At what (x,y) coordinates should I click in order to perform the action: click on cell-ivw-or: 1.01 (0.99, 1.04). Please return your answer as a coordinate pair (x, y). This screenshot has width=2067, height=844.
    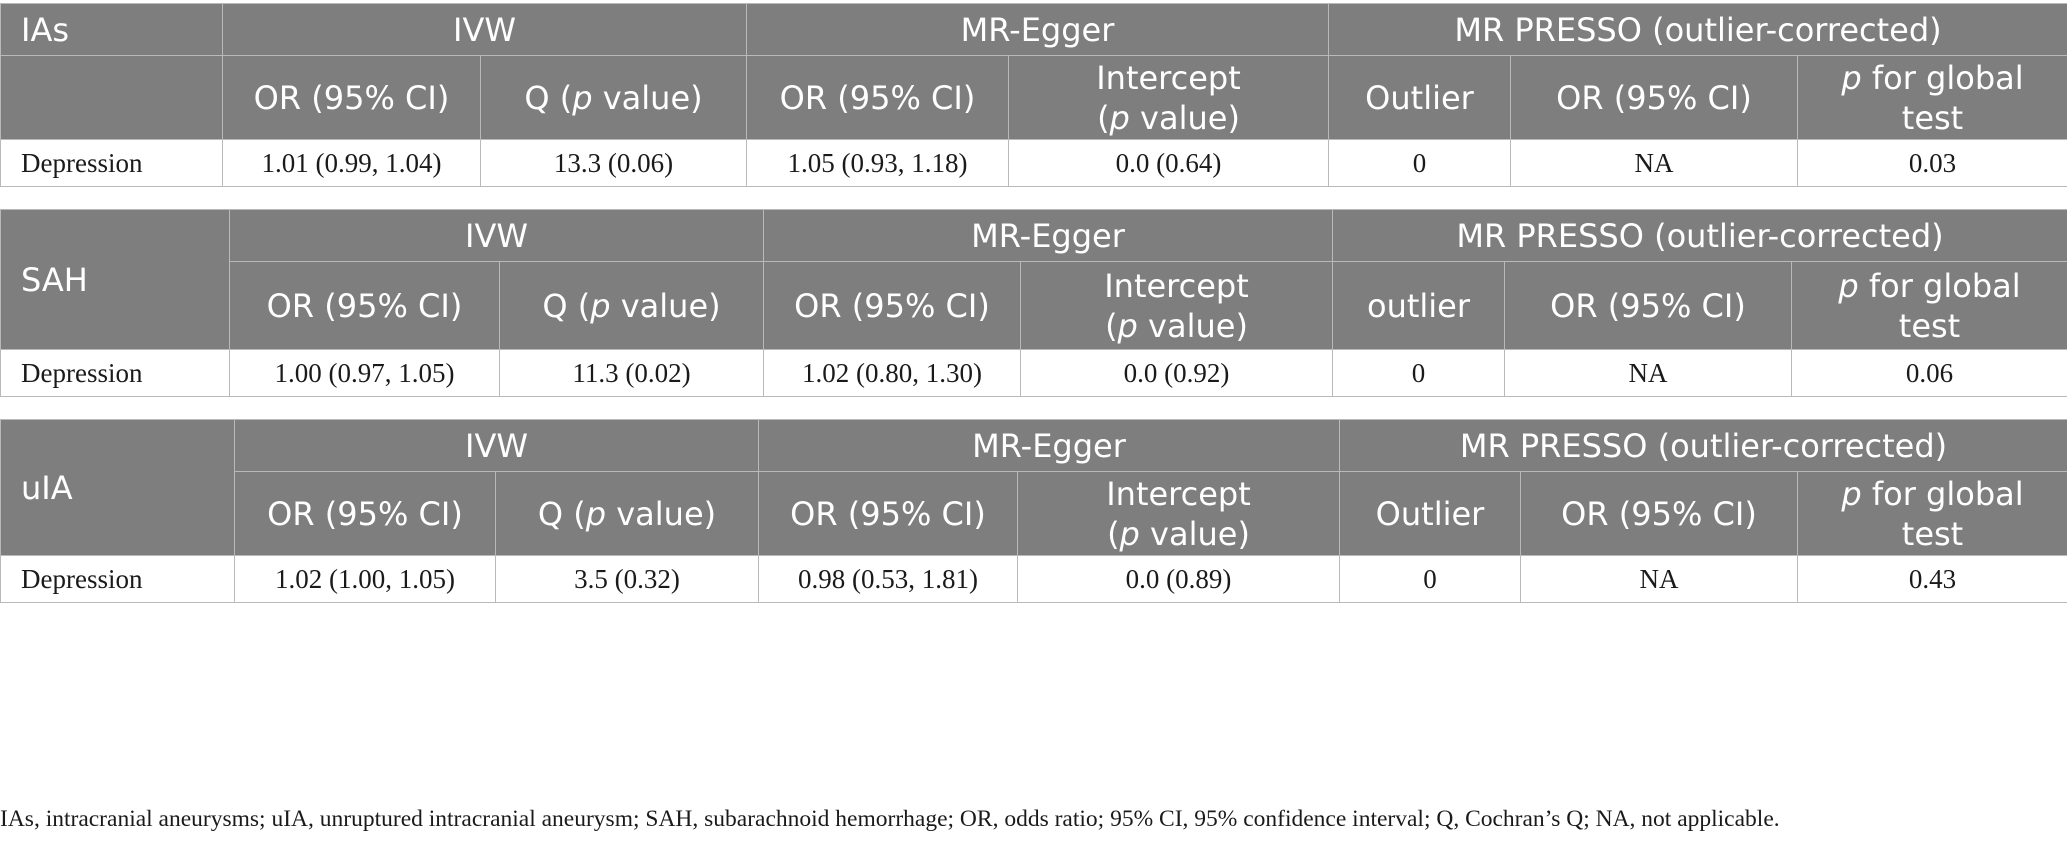
    Looking at the image, I should click on (351, 163).